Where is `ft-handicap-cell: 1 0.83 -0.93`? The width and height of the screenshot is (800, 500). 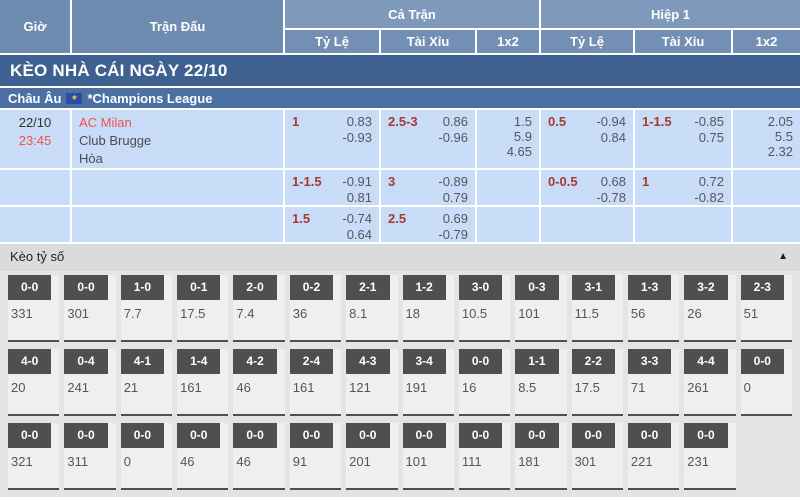
ft-handicap-cell: 1 0.83 -0.93 is located at coordinates (333, 140).